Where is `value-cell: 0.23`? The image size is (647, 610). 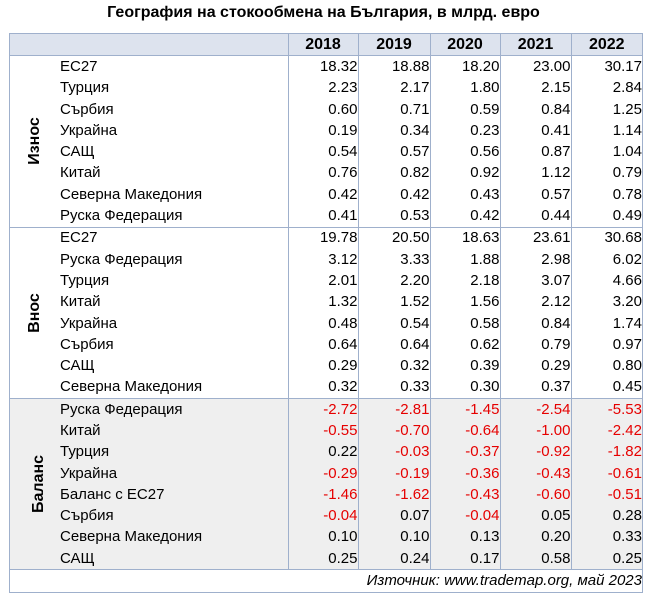
value-cell: 0.23 is located at coordinates (464, 131).